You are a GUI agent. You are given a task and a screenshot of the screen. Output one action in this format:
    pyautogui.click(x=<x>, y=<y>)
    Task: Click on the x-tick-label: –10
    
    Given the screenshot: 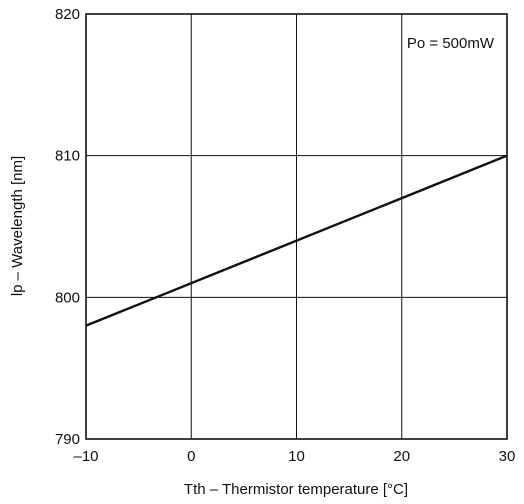 What is the action you would take?
    pyautogui.click(x=85, y=456)
    